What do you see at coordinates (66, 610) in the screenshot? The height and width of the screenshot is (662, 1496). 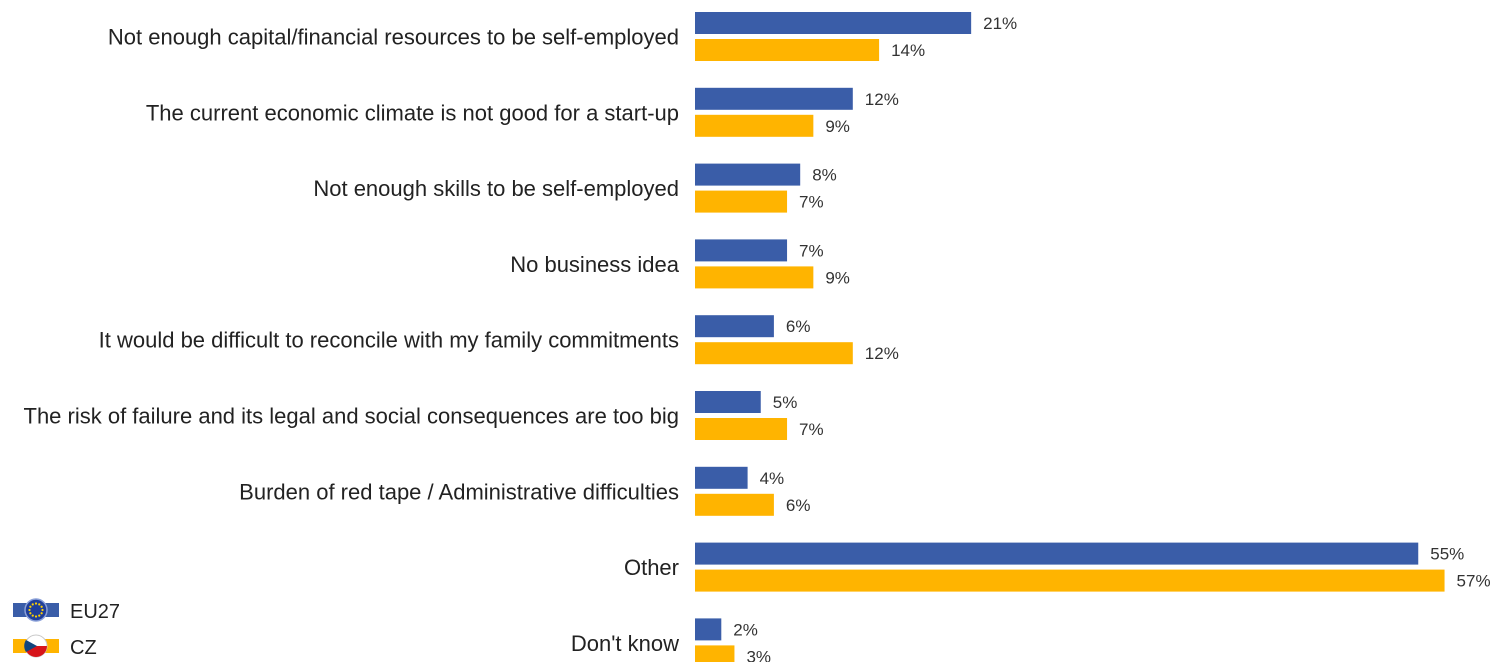 I see `legend-item-eu27: EU27` at bounding box center [66, 610].